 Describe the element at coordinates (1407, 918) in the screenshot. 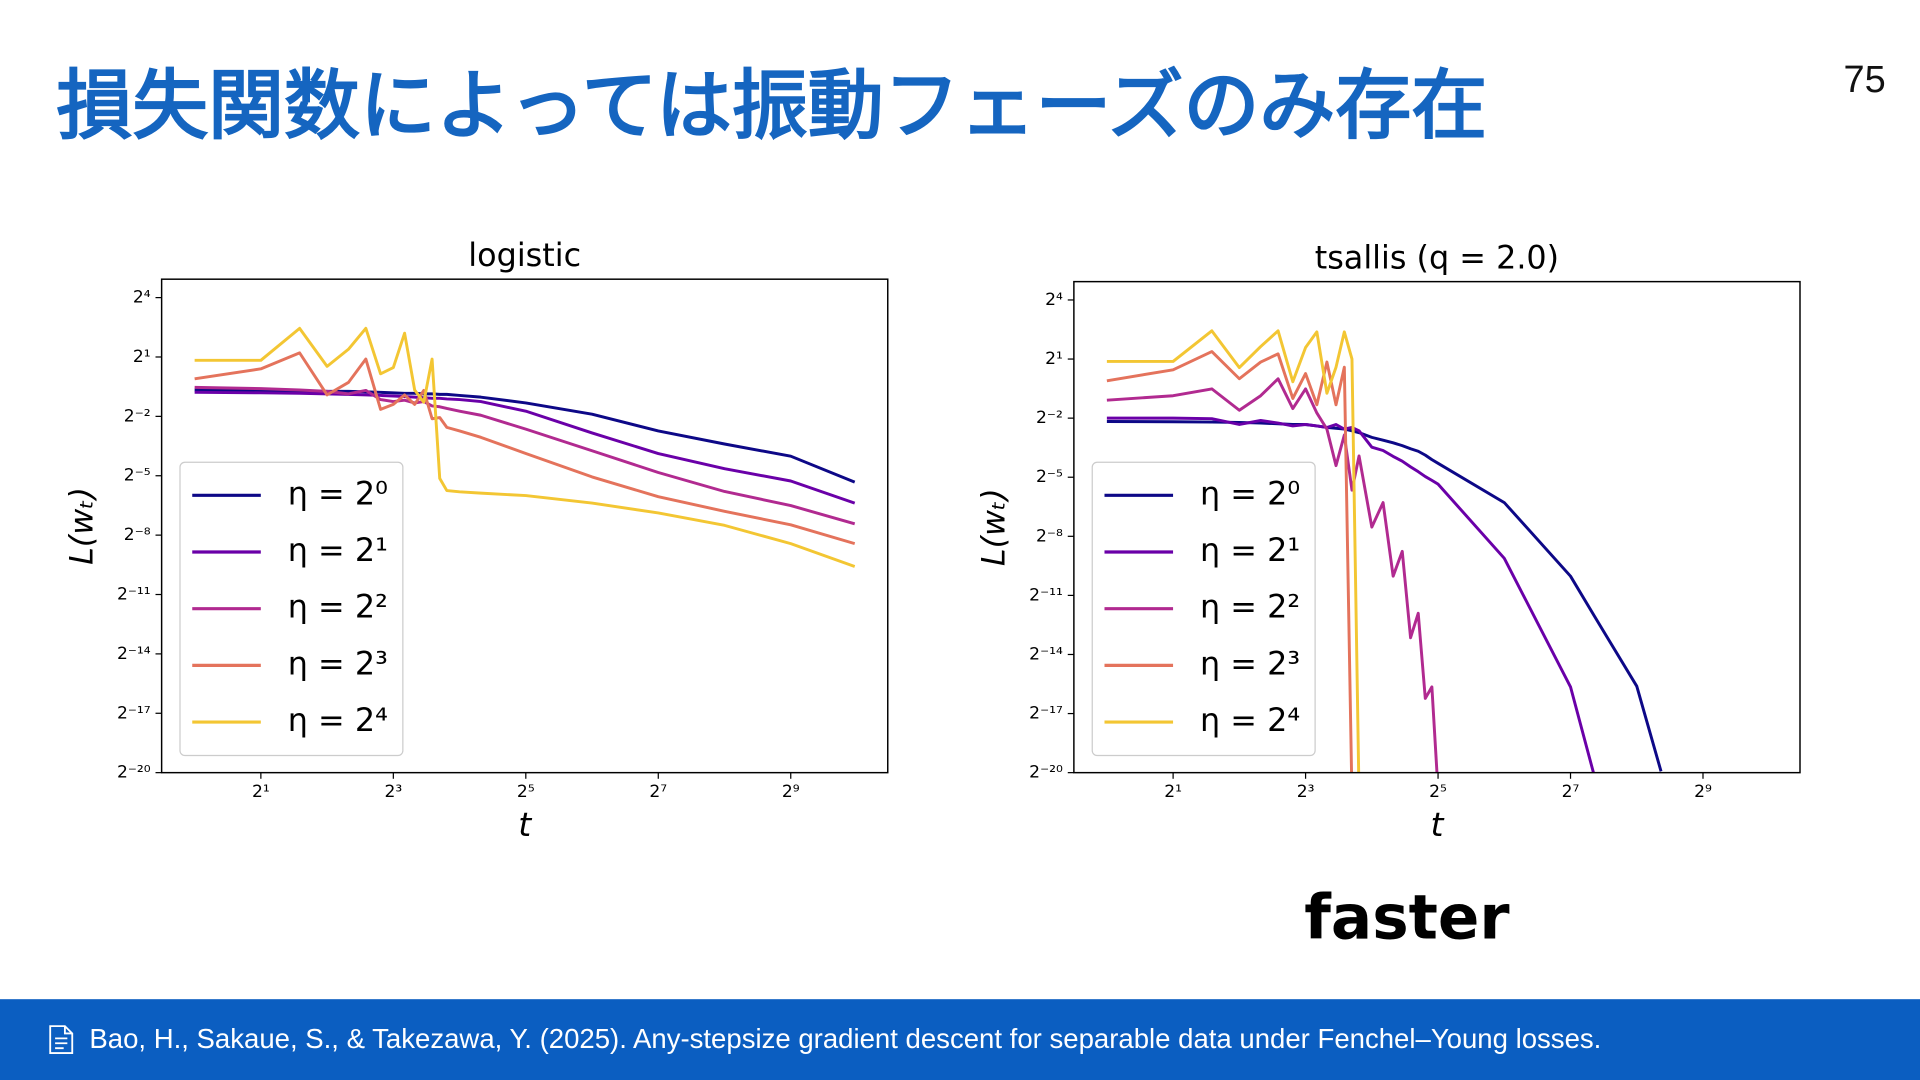

I see `annotation: faster` at that location.